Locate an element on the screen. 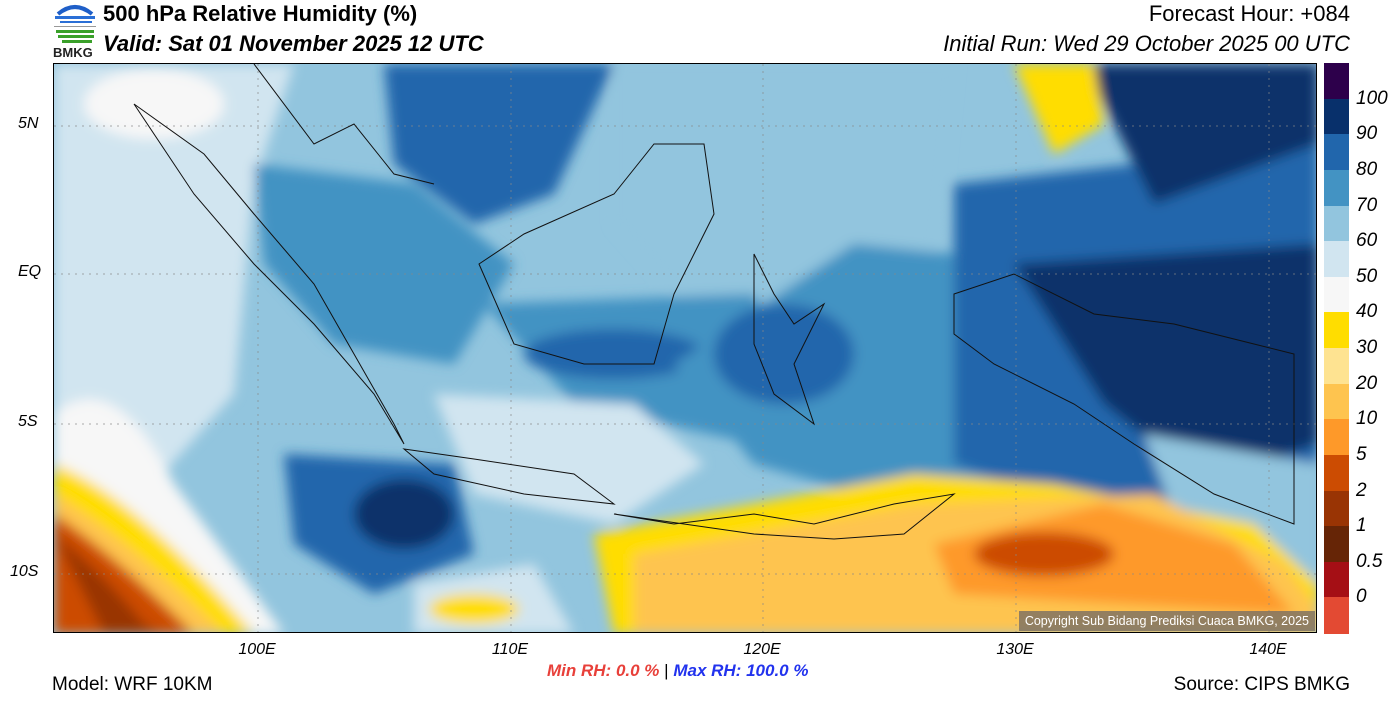 The image size is (1400, 709). lat-label: 5S is located at coordinates (28, 421).